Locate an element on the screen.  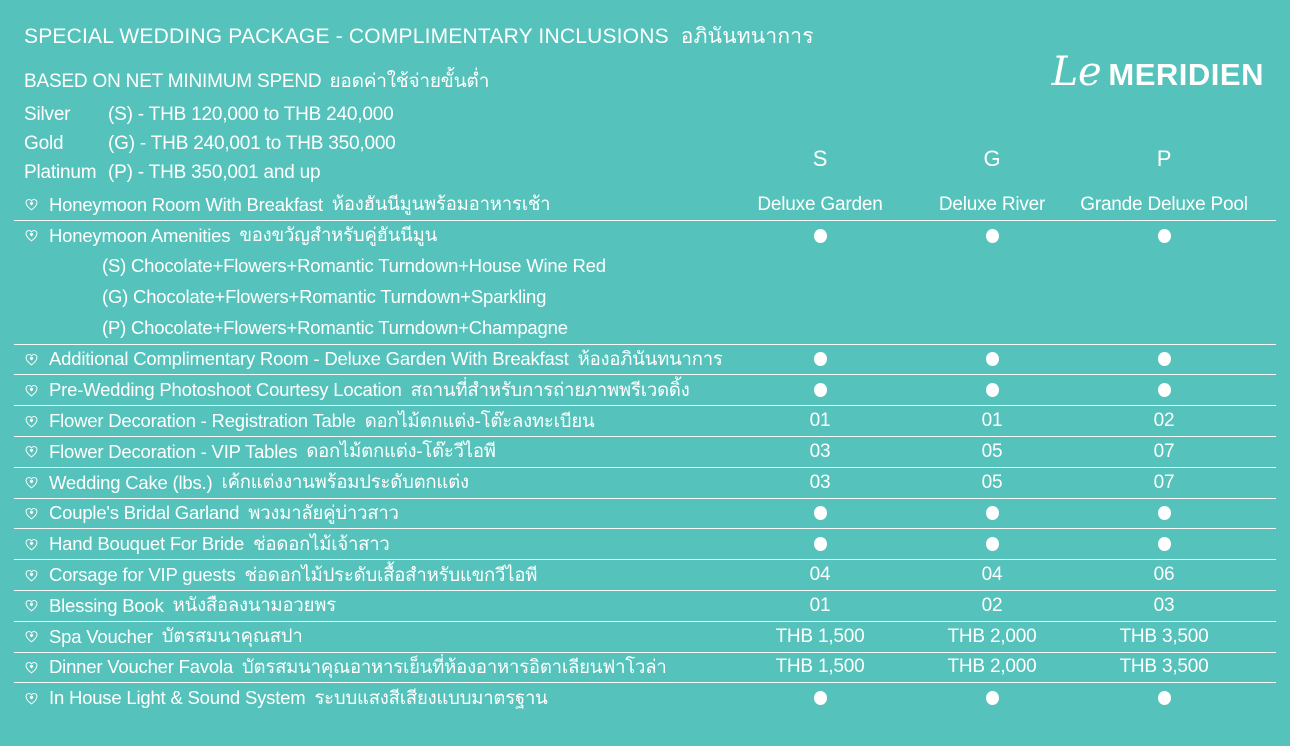
brand-logo: Le MERIDIEN is located at coordinates (1158, 72).